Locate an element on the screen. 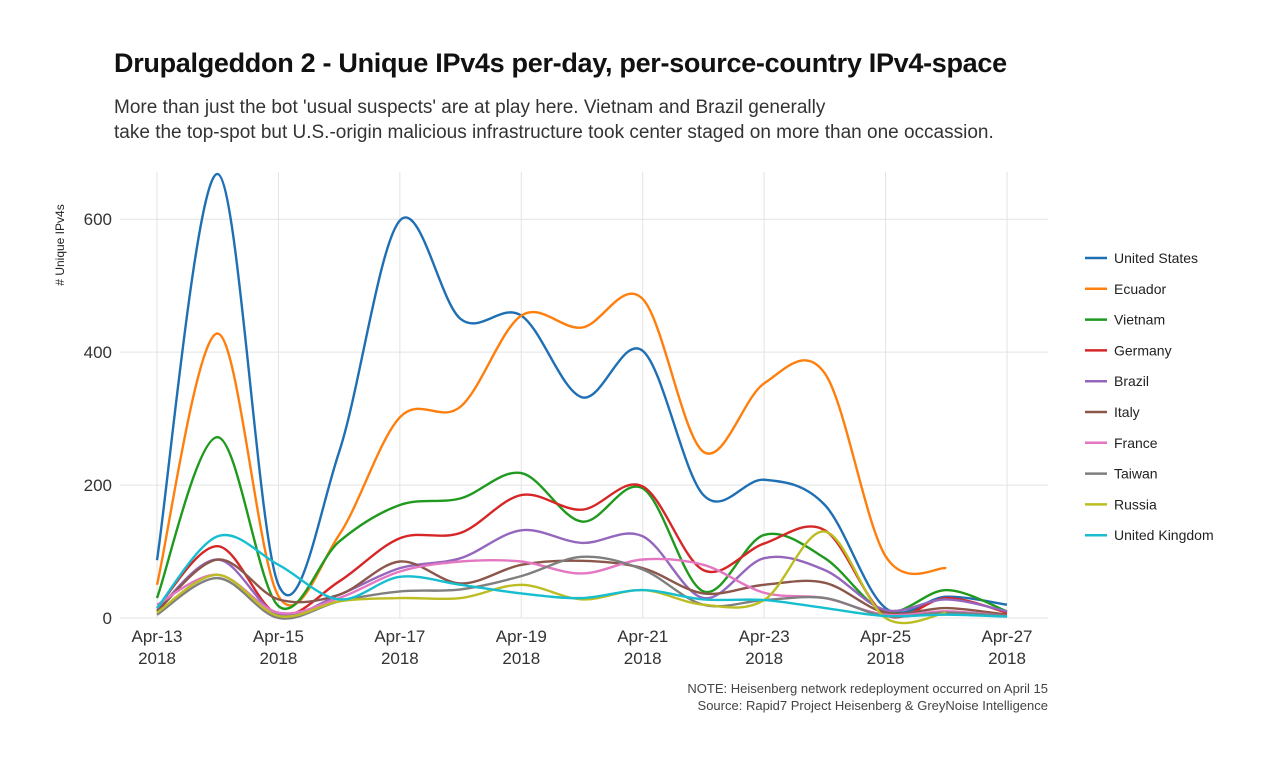 The width and height of the screenshot is (1280, 768). series-line-italy is located at coordinates (582, 587).